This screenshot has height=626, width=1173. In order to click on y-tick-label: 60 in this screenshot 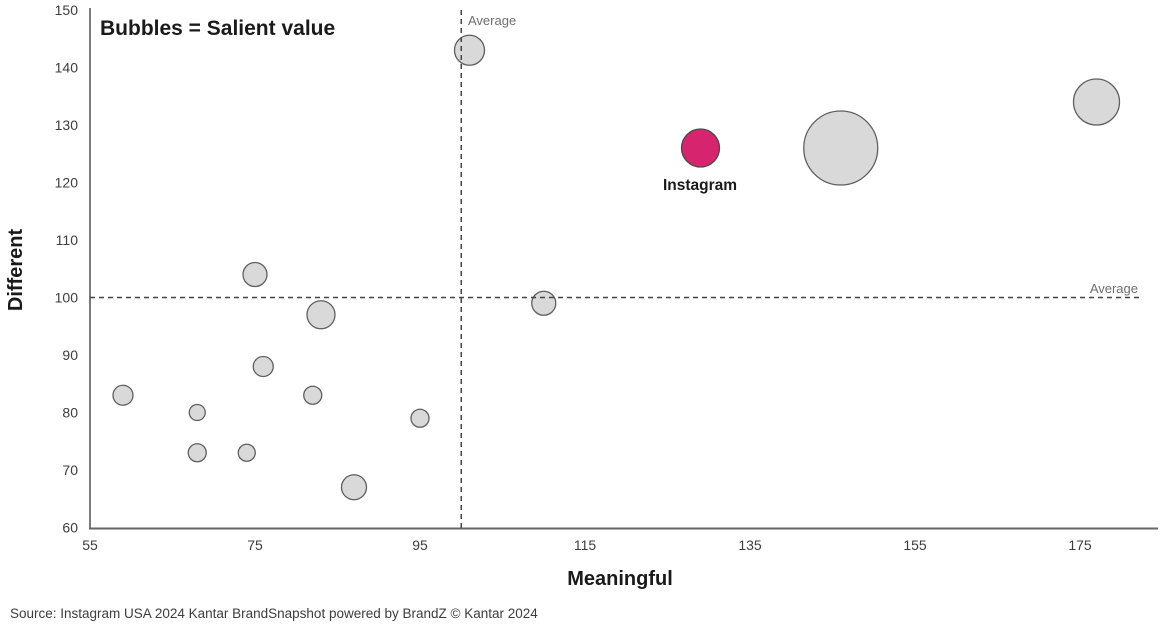, I will do `click(70, 528)`.